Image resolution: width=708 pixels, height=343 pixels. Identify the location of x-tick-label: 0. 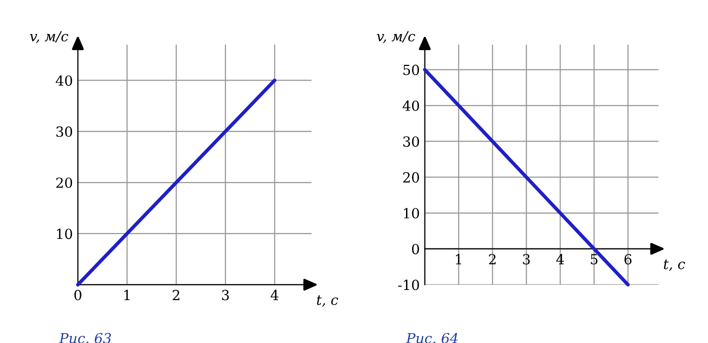
(78, 295).